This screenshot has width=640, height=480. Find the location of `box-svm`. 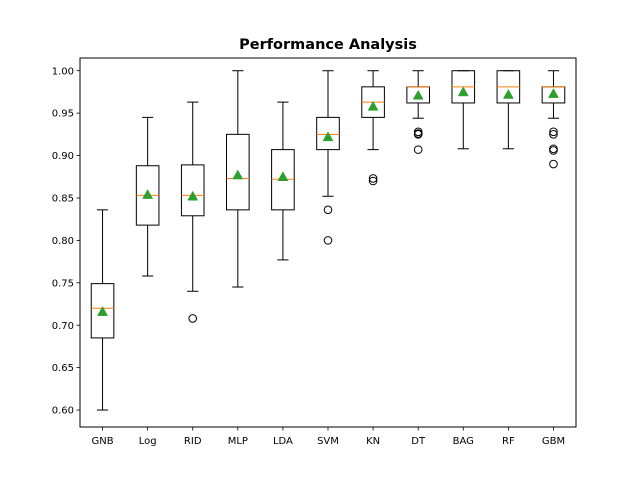

box-svm is located at coordinates (328, 133).